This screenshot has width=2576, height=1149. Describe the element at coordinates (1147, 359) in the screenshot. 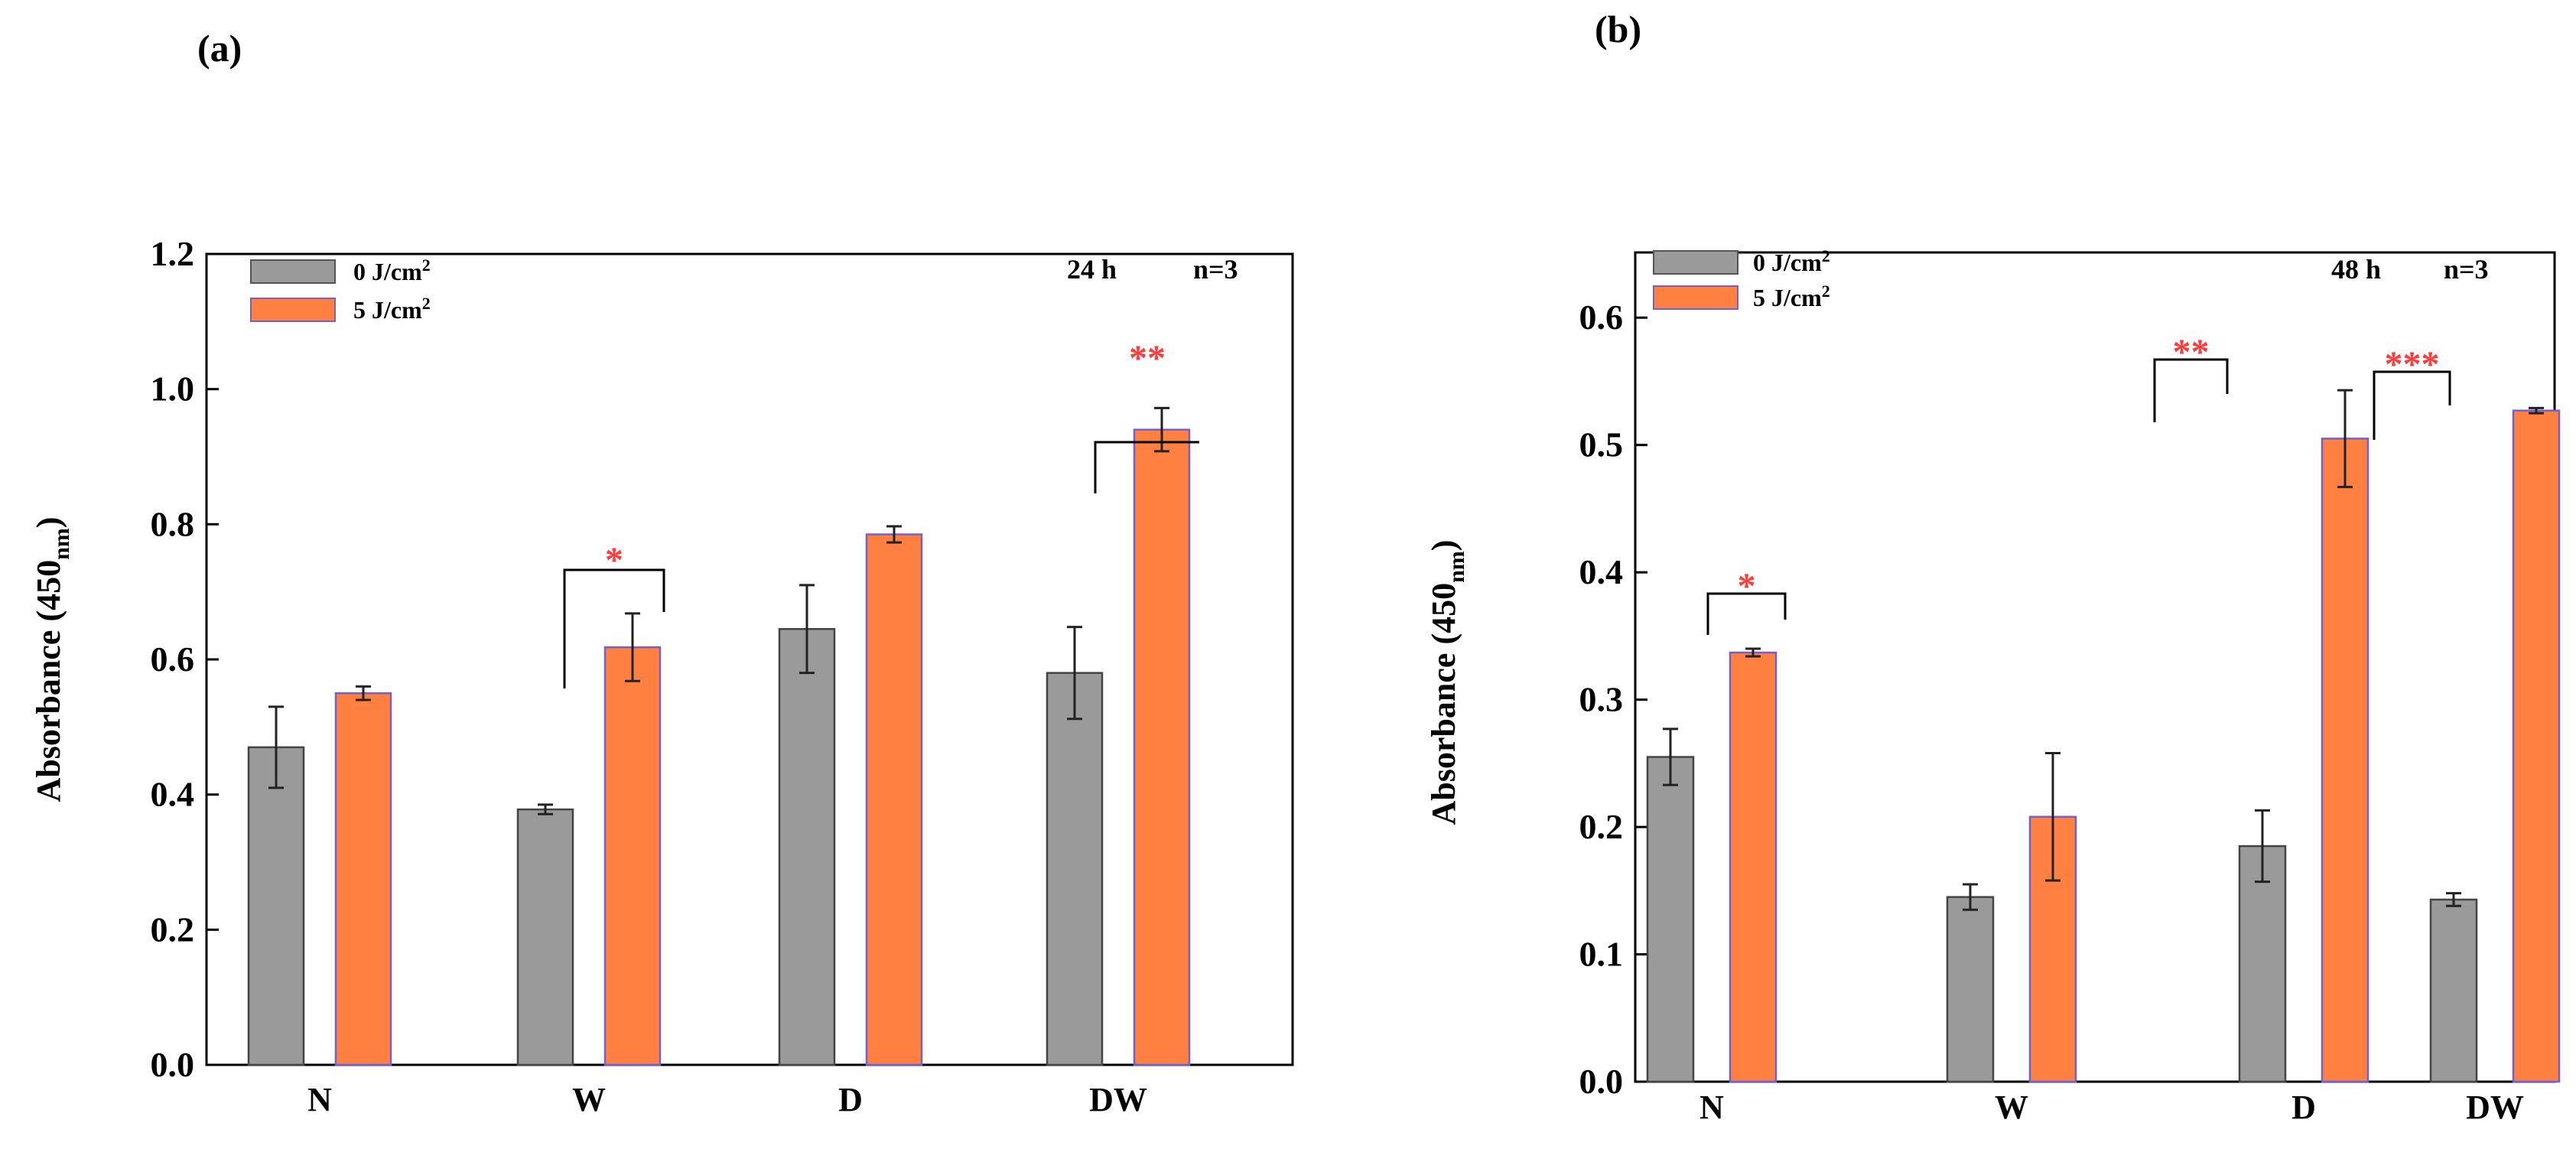

I see `significance-star-DW: **` at that location.